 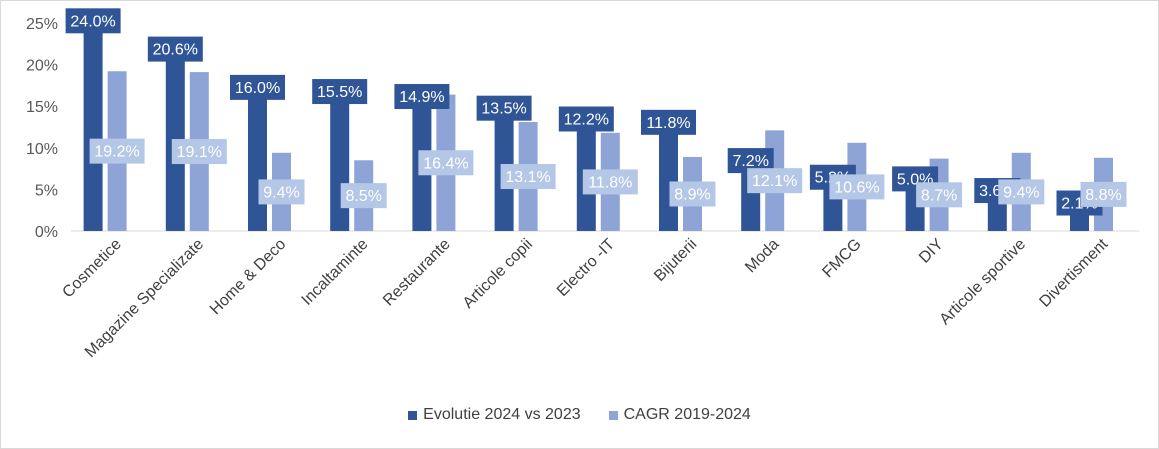 What do you see at coordinates (42, 66) in the screenshot?
I see `y-tick-label: 20%` at bounding box center [42, 66].